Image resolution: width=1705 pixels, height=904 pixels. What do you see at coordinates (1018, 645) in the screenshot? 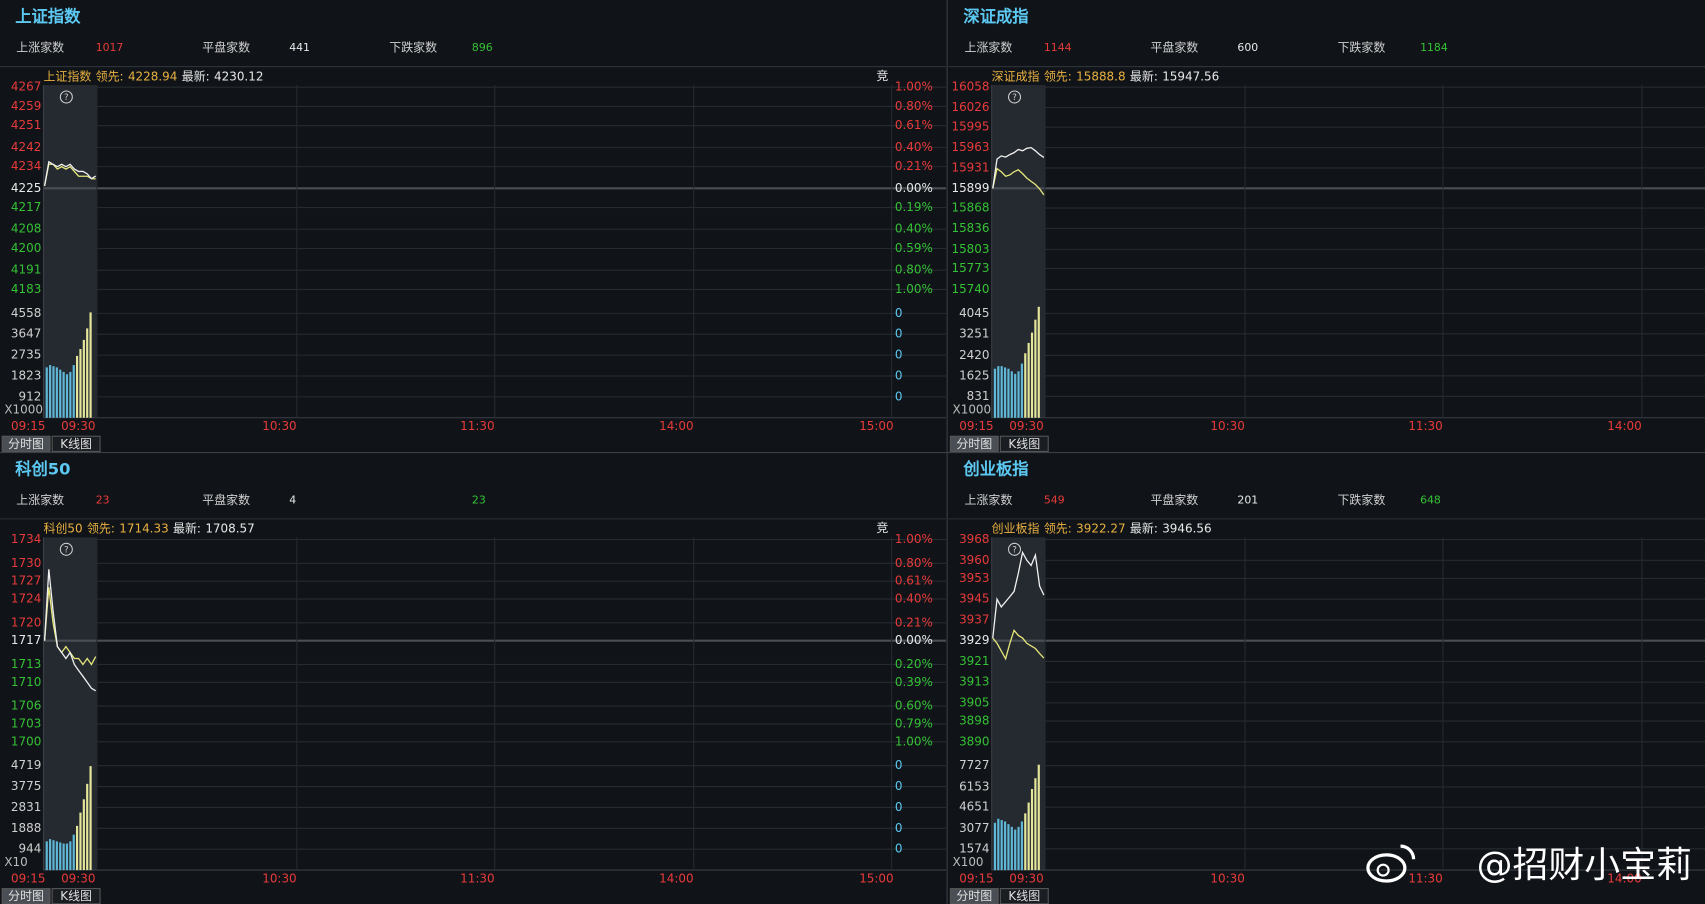
I see `lead-line` at bounding box center [1018, 645].